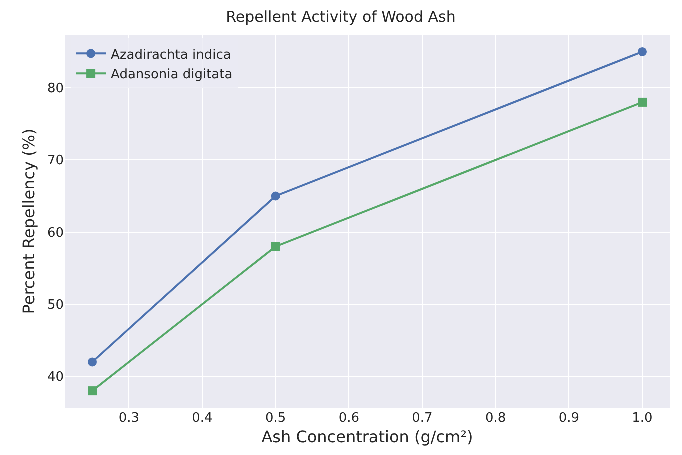  Describe the element at coordinates (55, 161) in the screenshot. I see `y-tick-label: 70` at that location.